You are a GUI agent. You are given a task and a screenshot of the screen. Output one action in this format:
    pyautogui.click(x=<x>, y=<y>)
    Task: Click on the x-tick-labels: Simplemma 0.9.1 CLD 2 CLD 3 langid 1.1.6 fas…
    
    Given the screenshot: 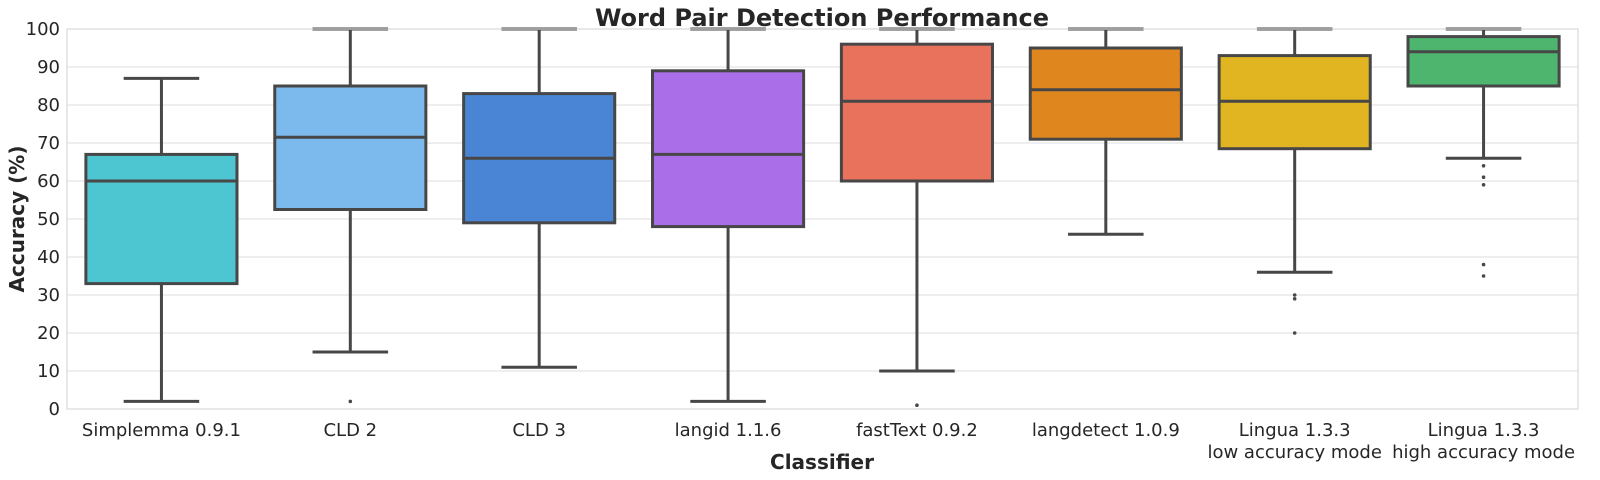 What is the action you would take?
    pyautogui.click(x=828, y=441)
    